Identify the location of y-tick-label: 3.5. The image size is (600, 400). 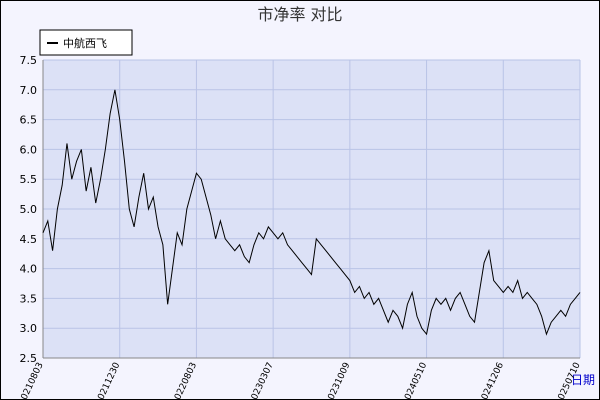
(29, 298).